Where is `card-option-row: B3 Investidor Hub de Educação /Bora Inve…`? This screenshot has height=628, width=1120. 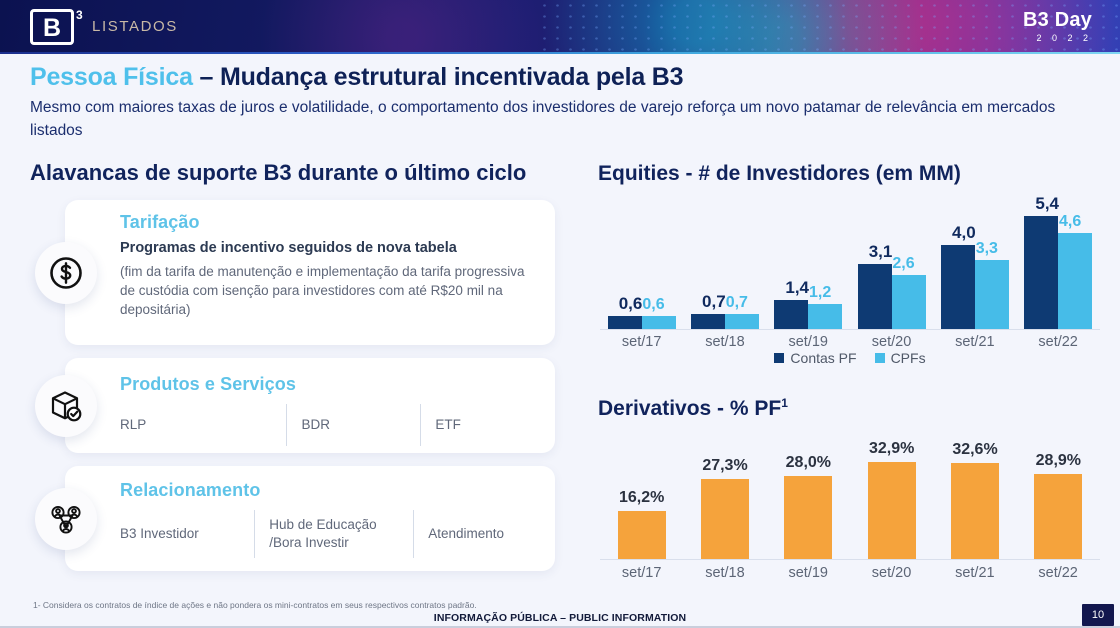 card-option-row: B3 Investidor Hub de Educação /Bora Inve… is located at coordinates (332, 534).